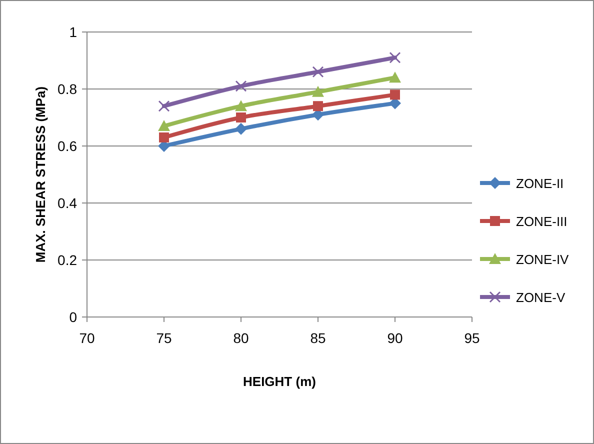  Describe the element at coordinates (40, 174) in the screenshot. I see `y-axis-title: MAX. SHEAR STRESS (MPa)` at that location.